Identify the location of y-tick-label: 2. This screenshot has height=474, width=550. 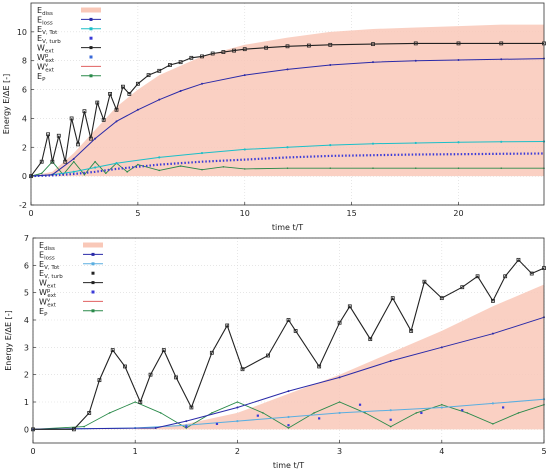
(24, 147).